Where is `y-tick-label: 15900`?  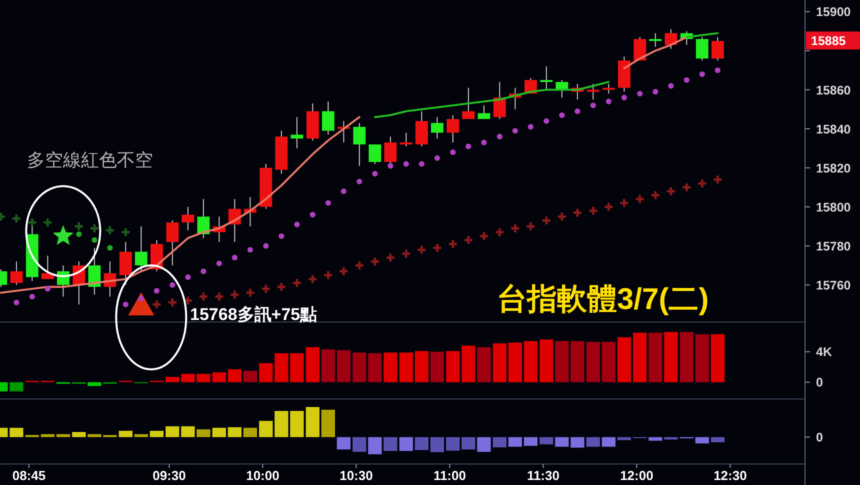 y-tick-label: 15900 is located at coordinates (833, 12).